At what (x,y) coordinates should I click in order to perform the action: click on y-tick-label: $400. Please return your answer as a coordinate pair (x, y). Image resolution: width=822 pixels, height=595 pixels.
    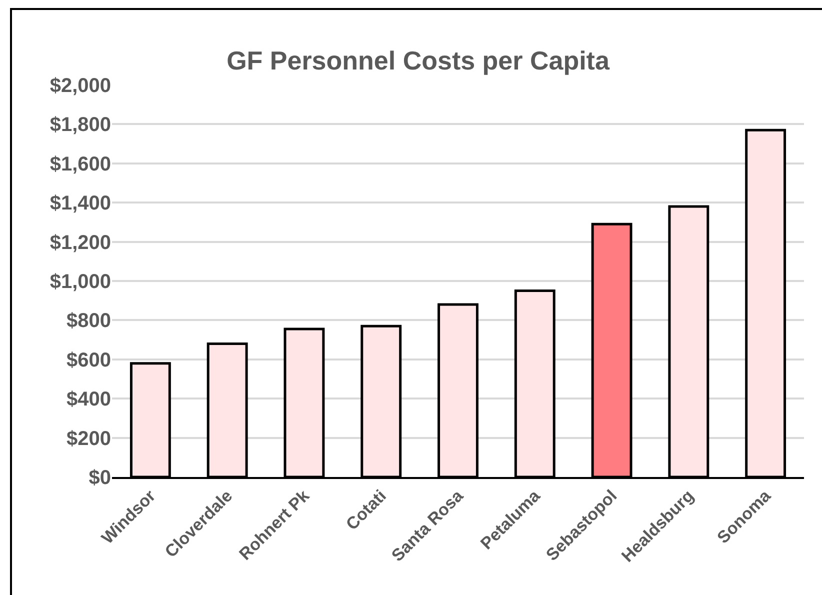
    Looking at the image, I should click on (88, 399).